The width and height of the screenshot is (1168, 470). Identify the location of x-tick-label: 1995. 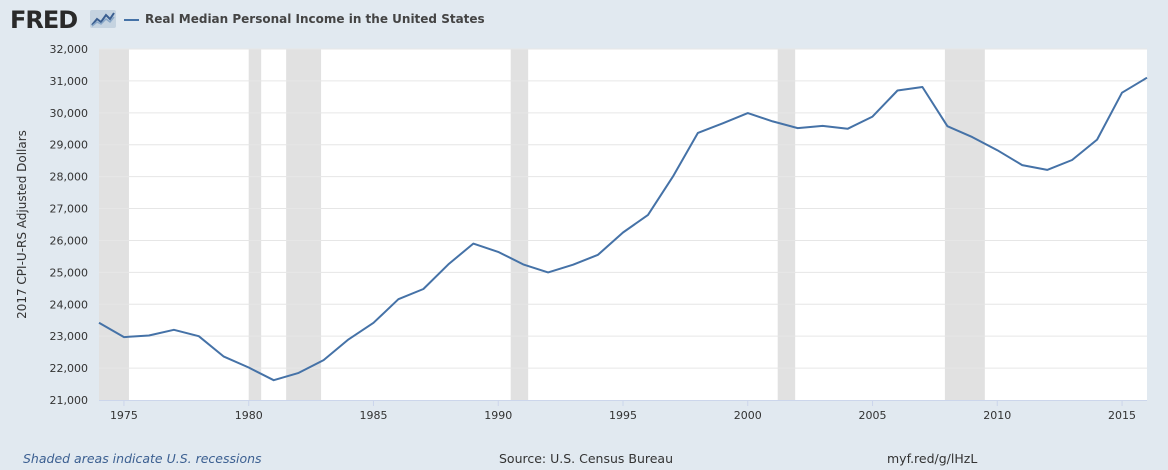
(623, 415).